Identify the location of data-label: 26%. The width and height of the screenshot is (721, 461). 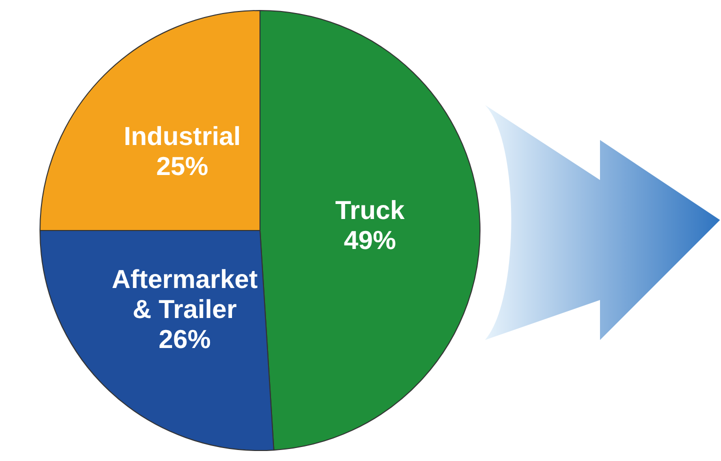
(184, 339).